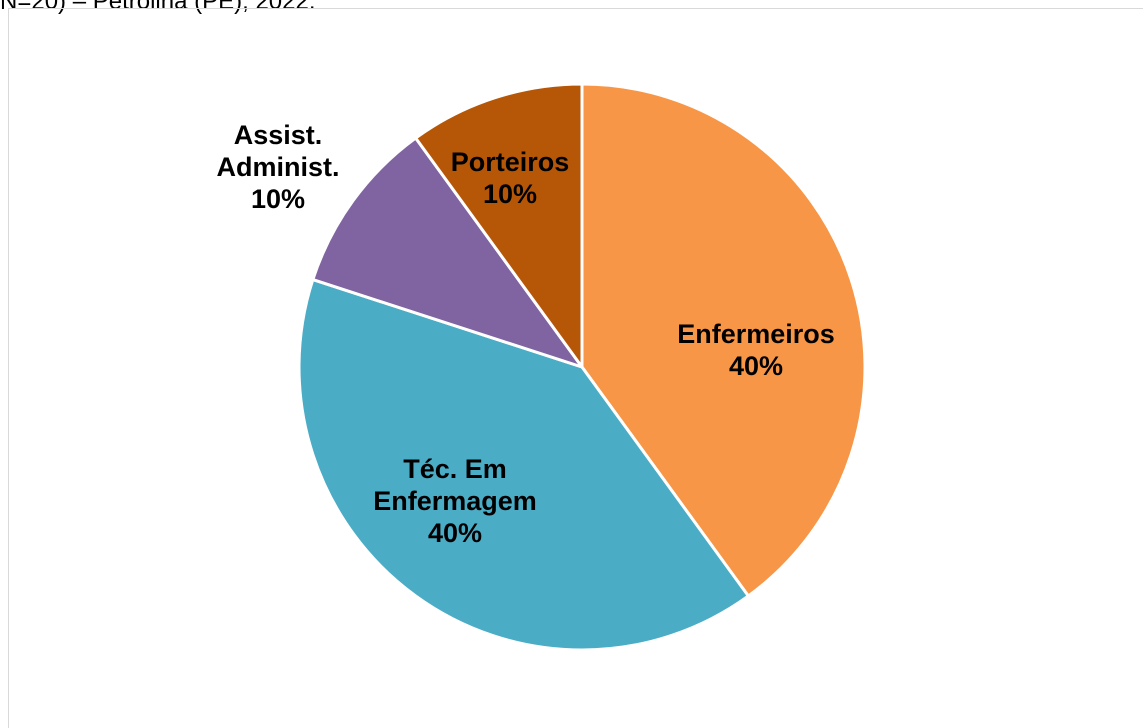 Image resolution: width=1143 pixels, height=728 pixels. Describe the element at coordinates (510, 178) in the screenshot. I see `slice-label-porteiros: Porteiros 10%` at that location.